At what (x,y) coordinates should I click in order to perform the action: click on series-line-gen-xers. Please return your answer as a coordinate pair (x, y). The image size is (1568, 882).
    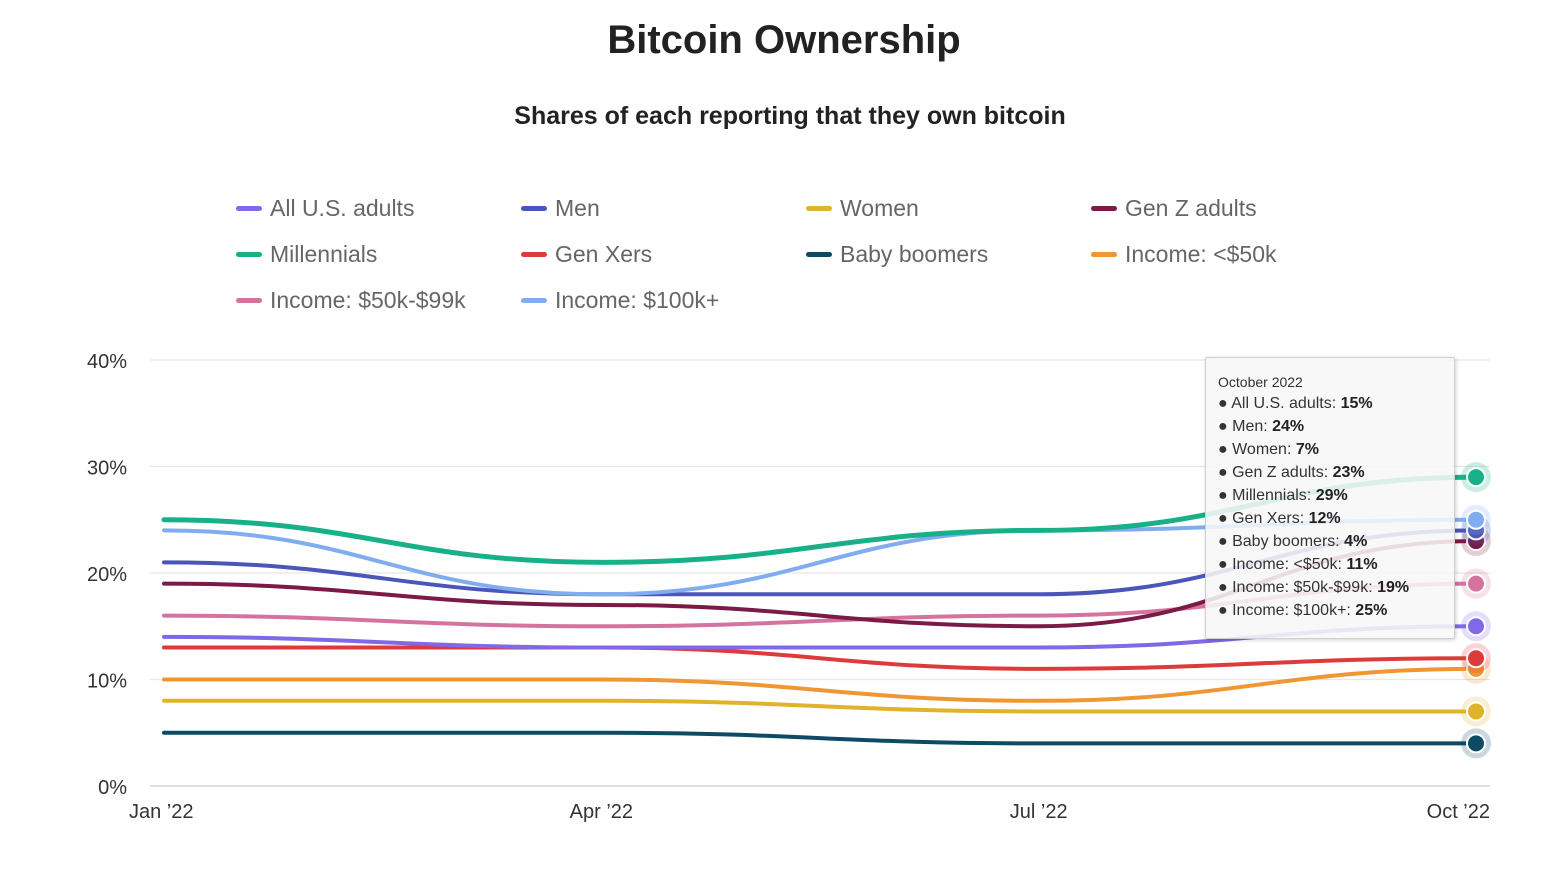
    Looking at the image, I should click on (820, 658).